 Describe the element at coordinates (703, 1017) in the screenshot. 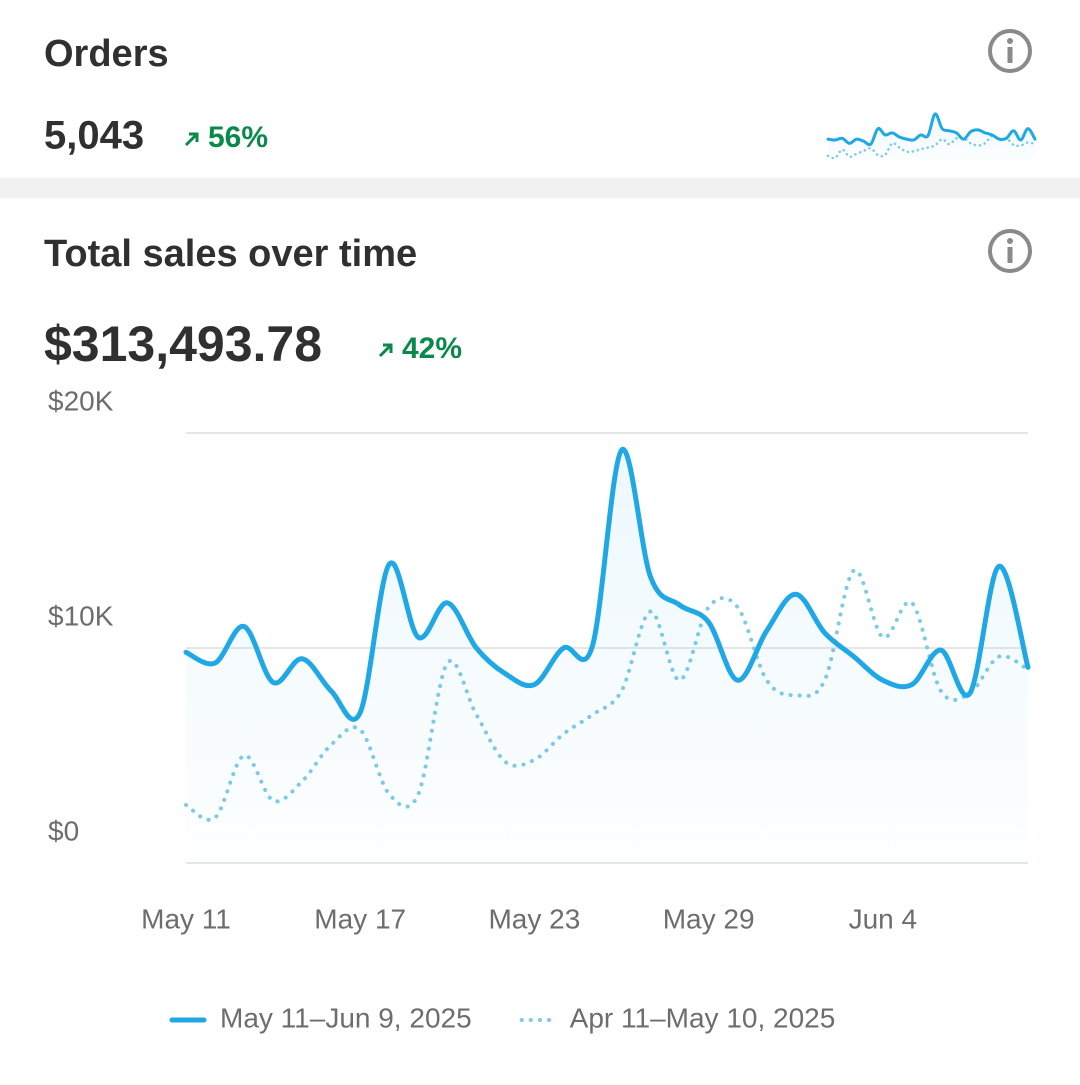

I see `legend-label: Apr 11–May 10, 2025` at that location.